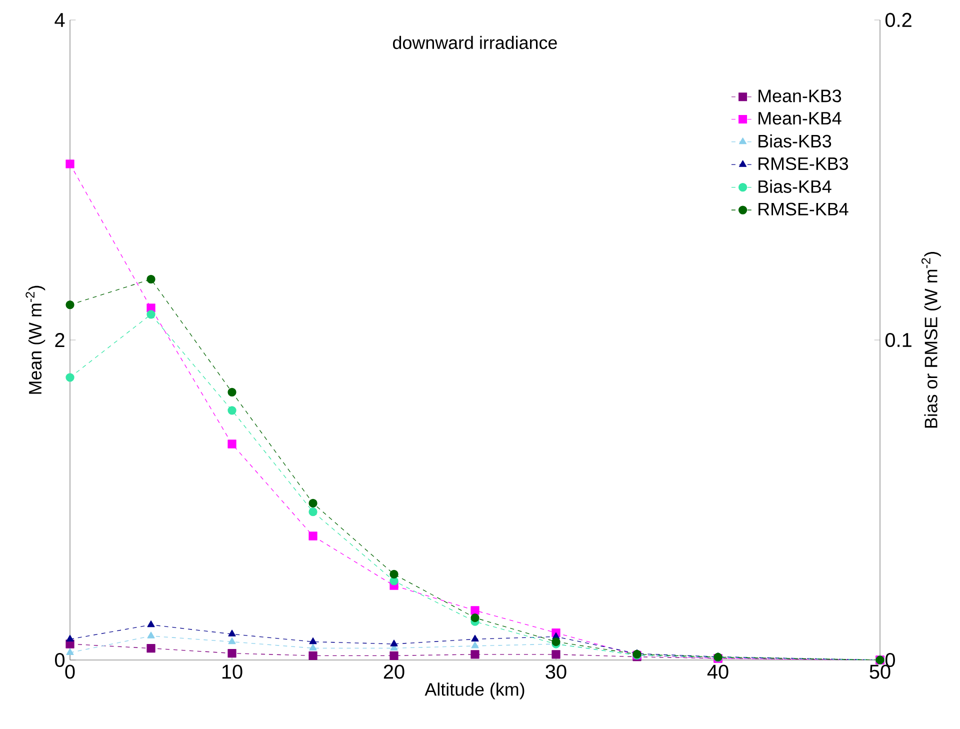  What do you see at coordinates (394, 671) in the screenshot?
I see `x-tick-label: 20` at bounding box center [394, 671].